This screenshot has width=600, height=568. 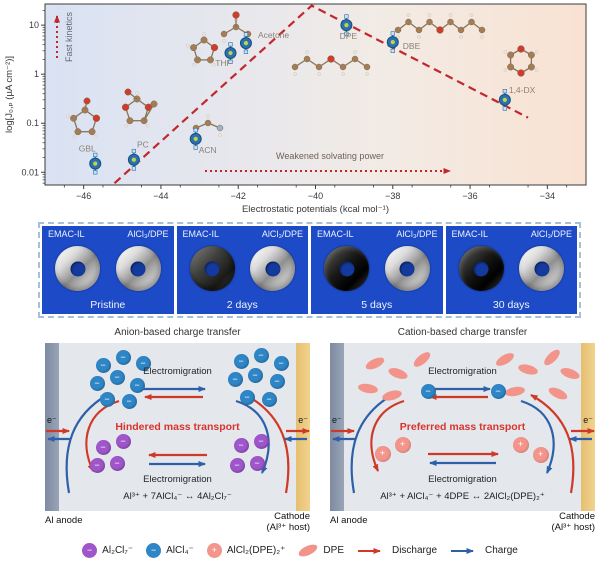 What do you see at coordinates (377, 270) in the screenshot?
I see `photo-panel-3: EMAC-IL AlCl₃/DPE 5 days` at bounding box center [377, 270].